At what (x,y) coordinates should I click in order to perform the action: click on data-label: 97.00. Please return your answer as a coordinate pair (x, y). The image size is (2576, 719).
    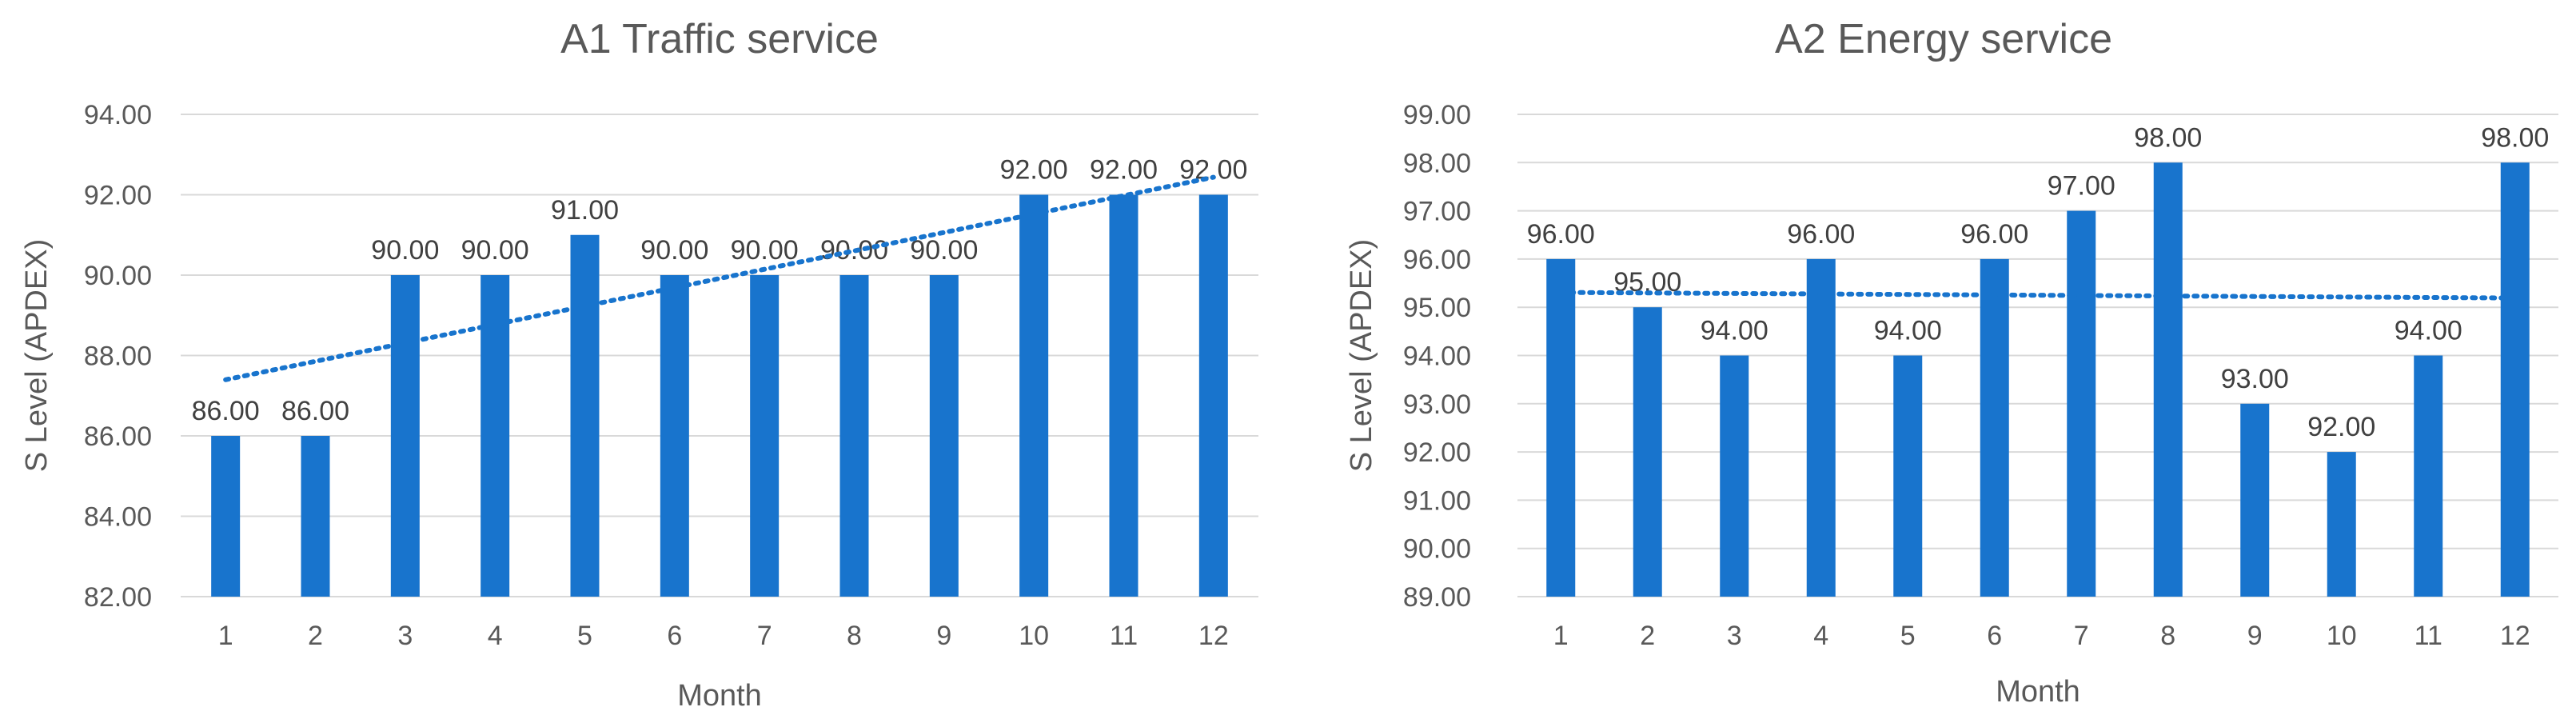
    Looking at the image, I should click on (2081, 186).